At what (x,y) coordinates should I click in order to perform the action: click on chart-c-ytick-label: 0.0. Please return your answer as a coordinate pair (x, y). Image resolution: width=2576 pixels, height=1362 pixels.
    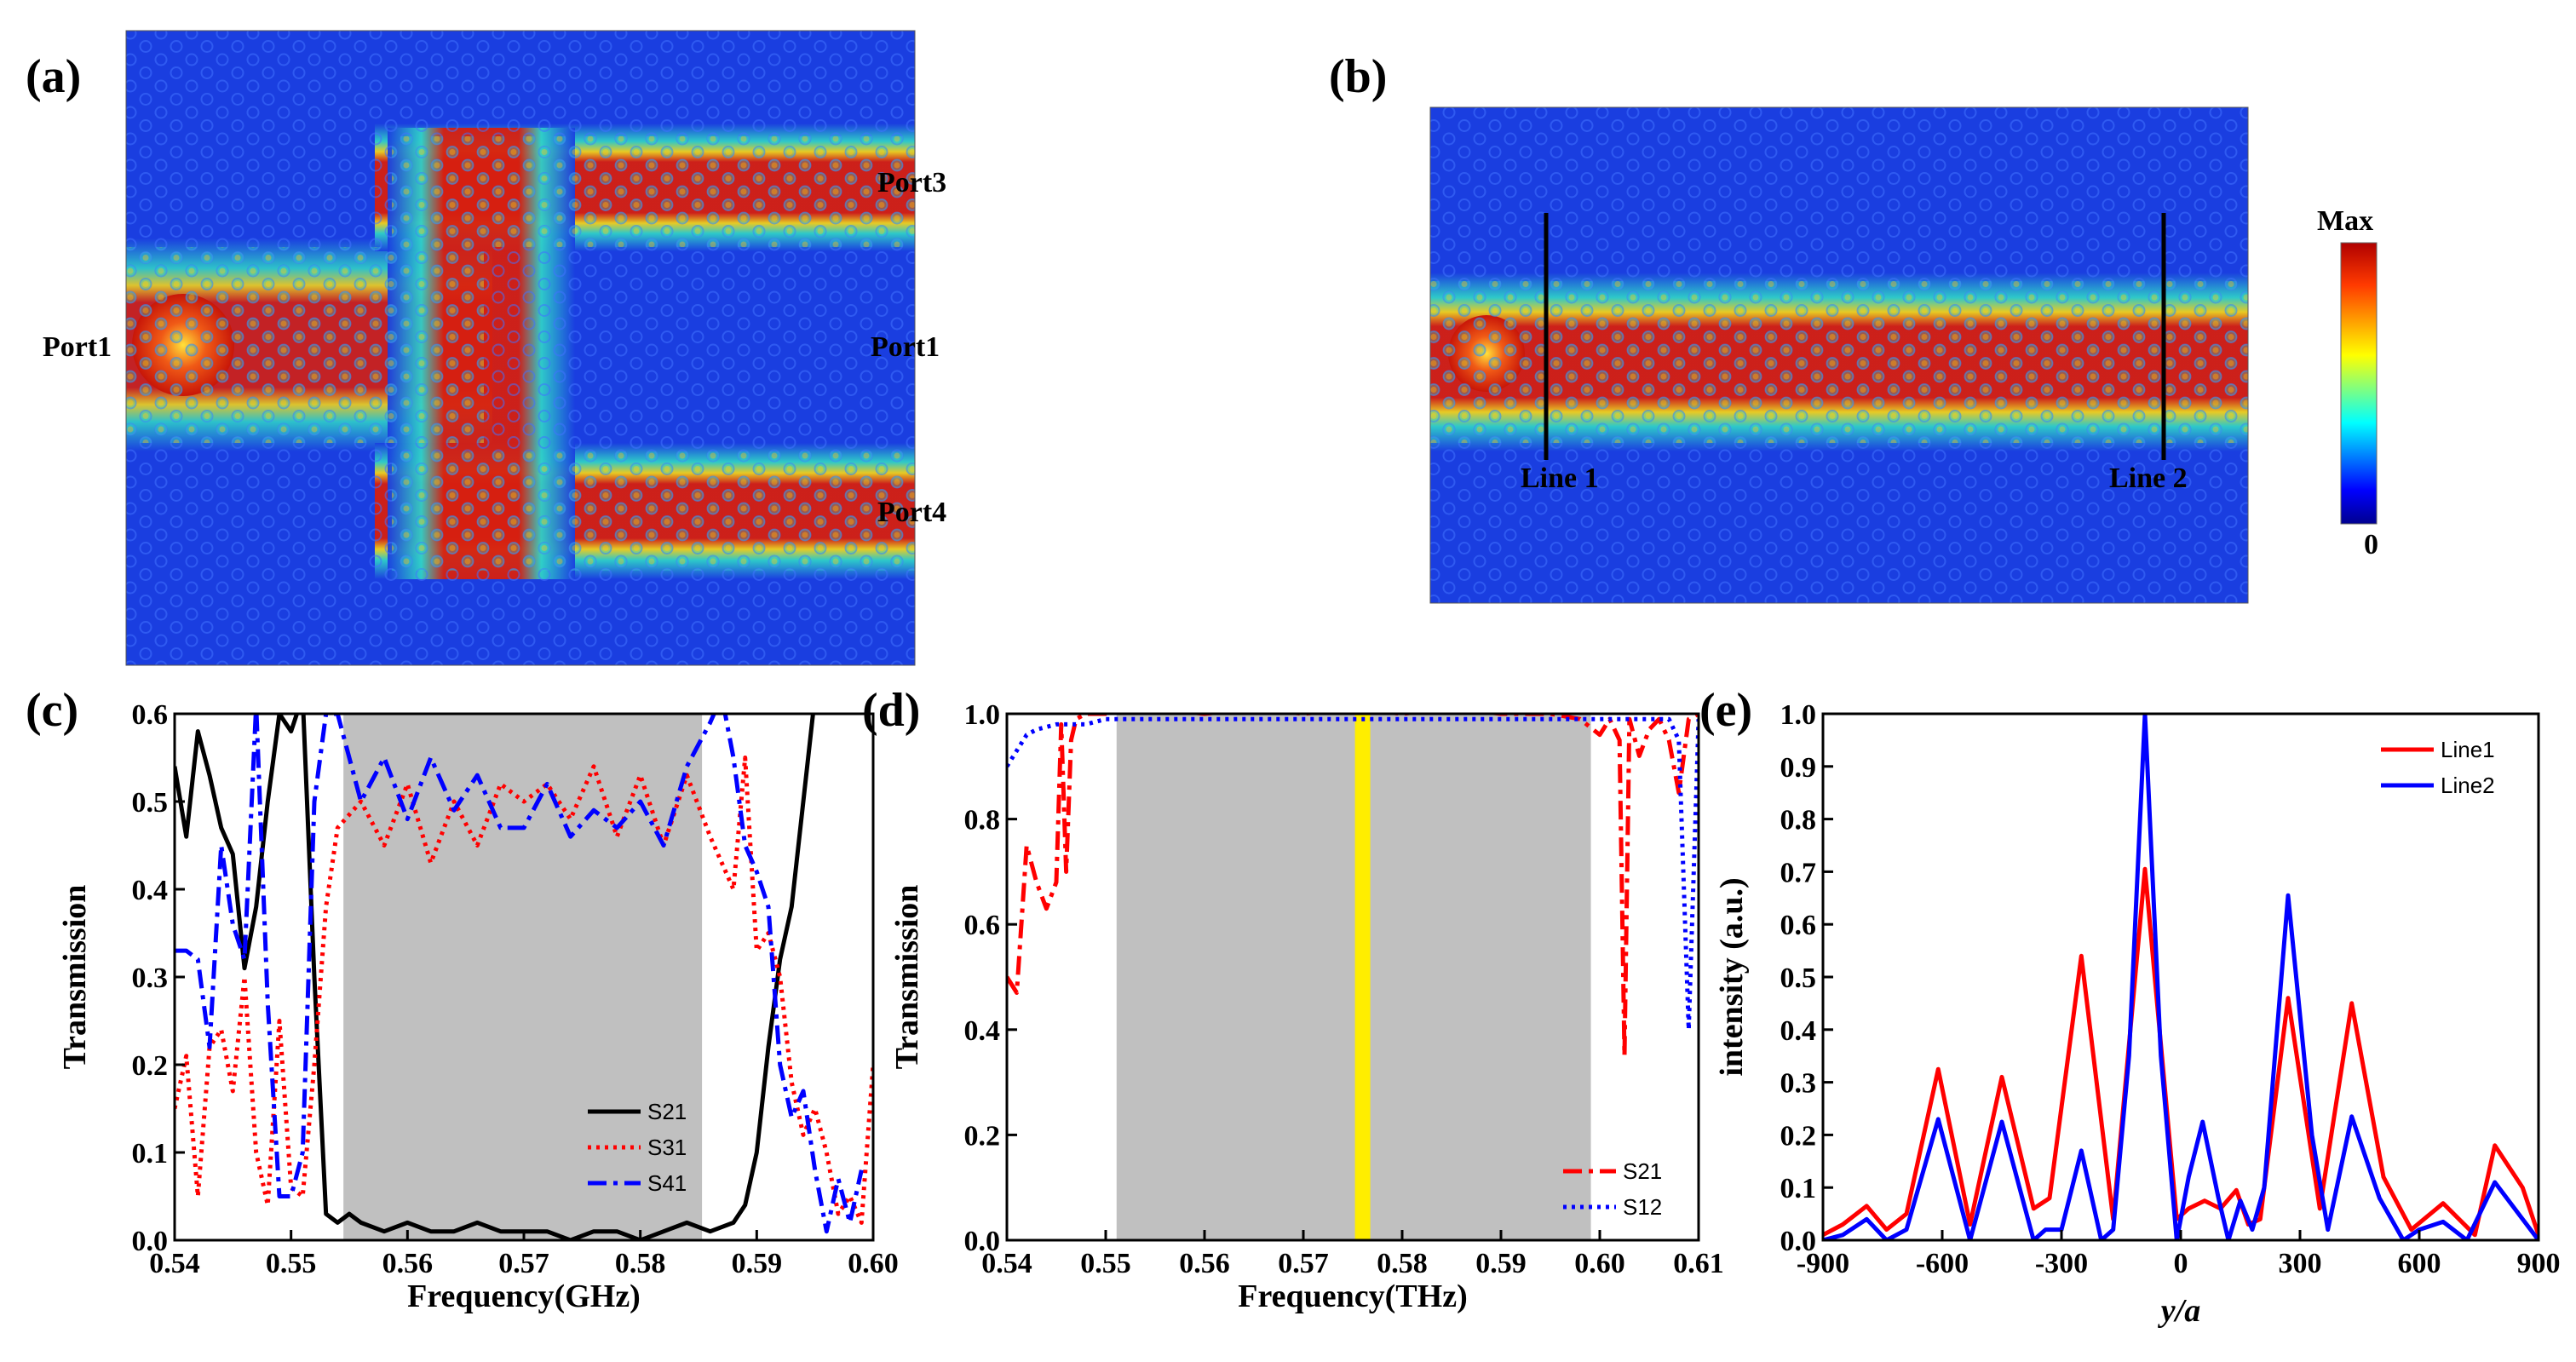
    Looking at the image, I should click on (151, 1241).